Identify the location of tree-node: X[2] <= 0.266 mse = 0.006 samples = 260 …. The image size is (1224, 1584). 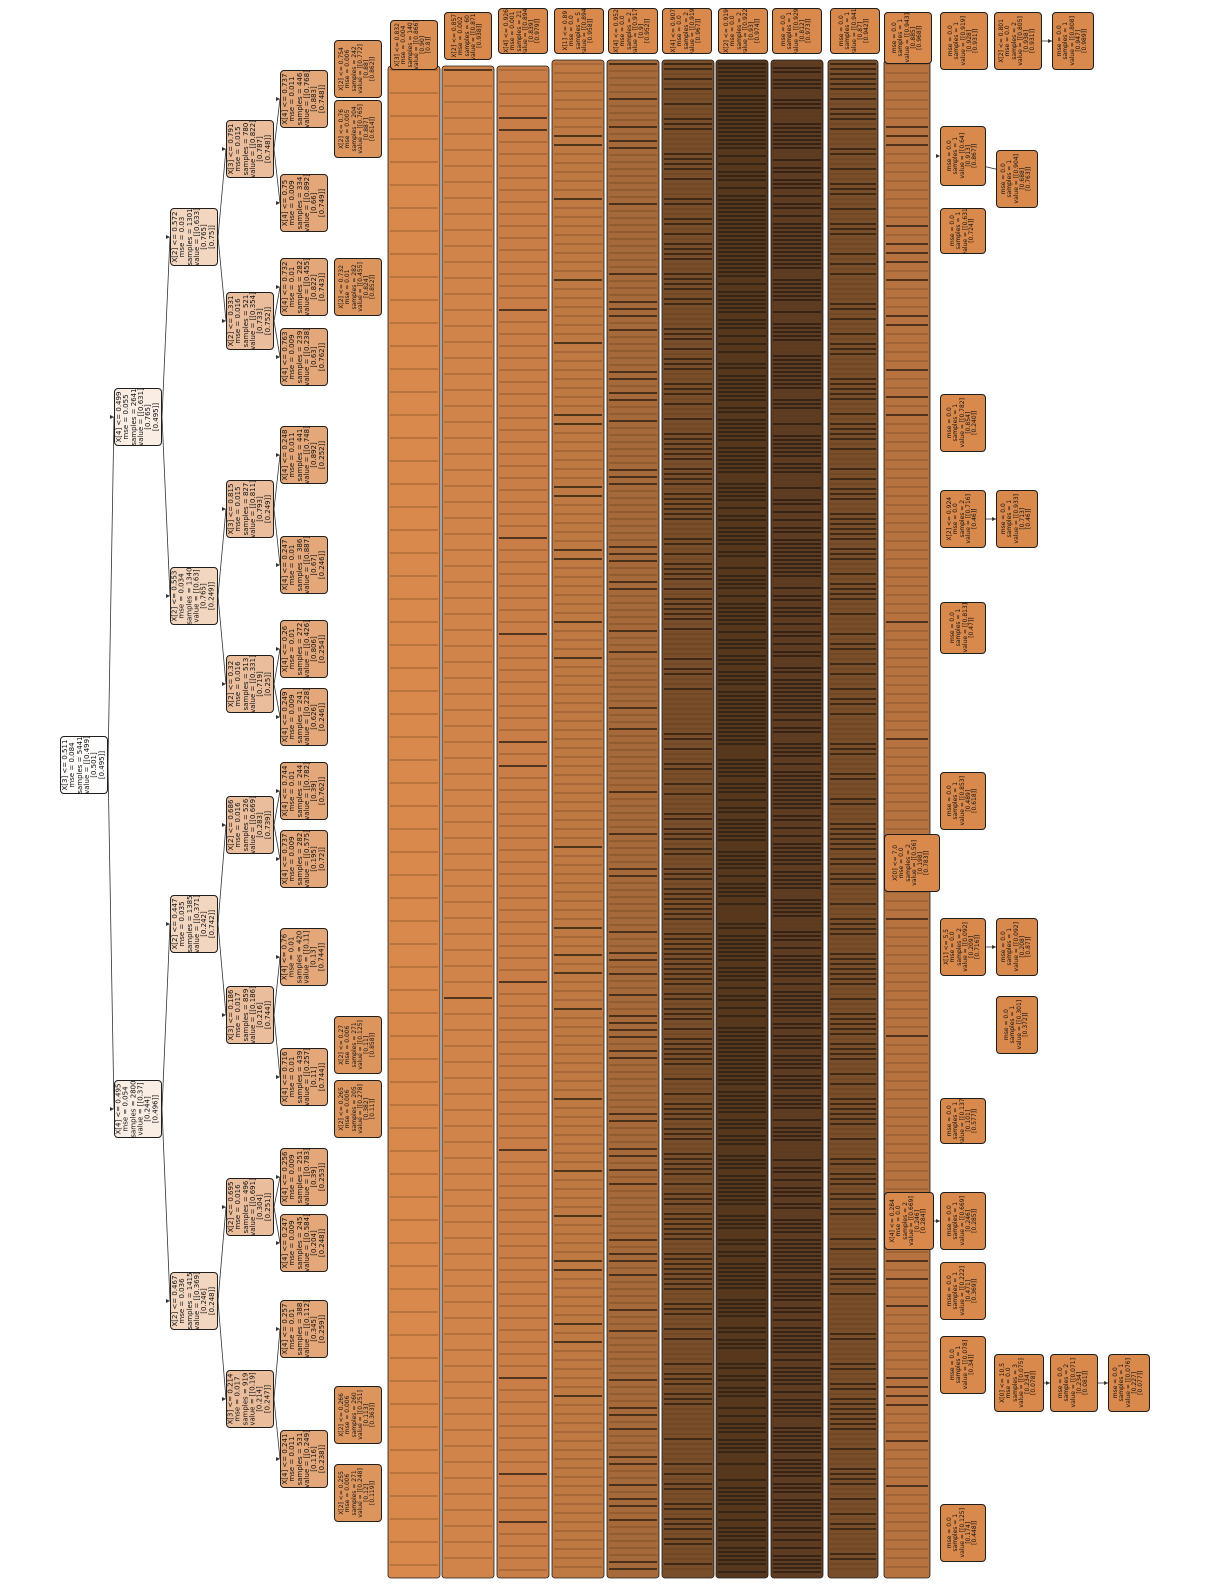
(358, 1415).